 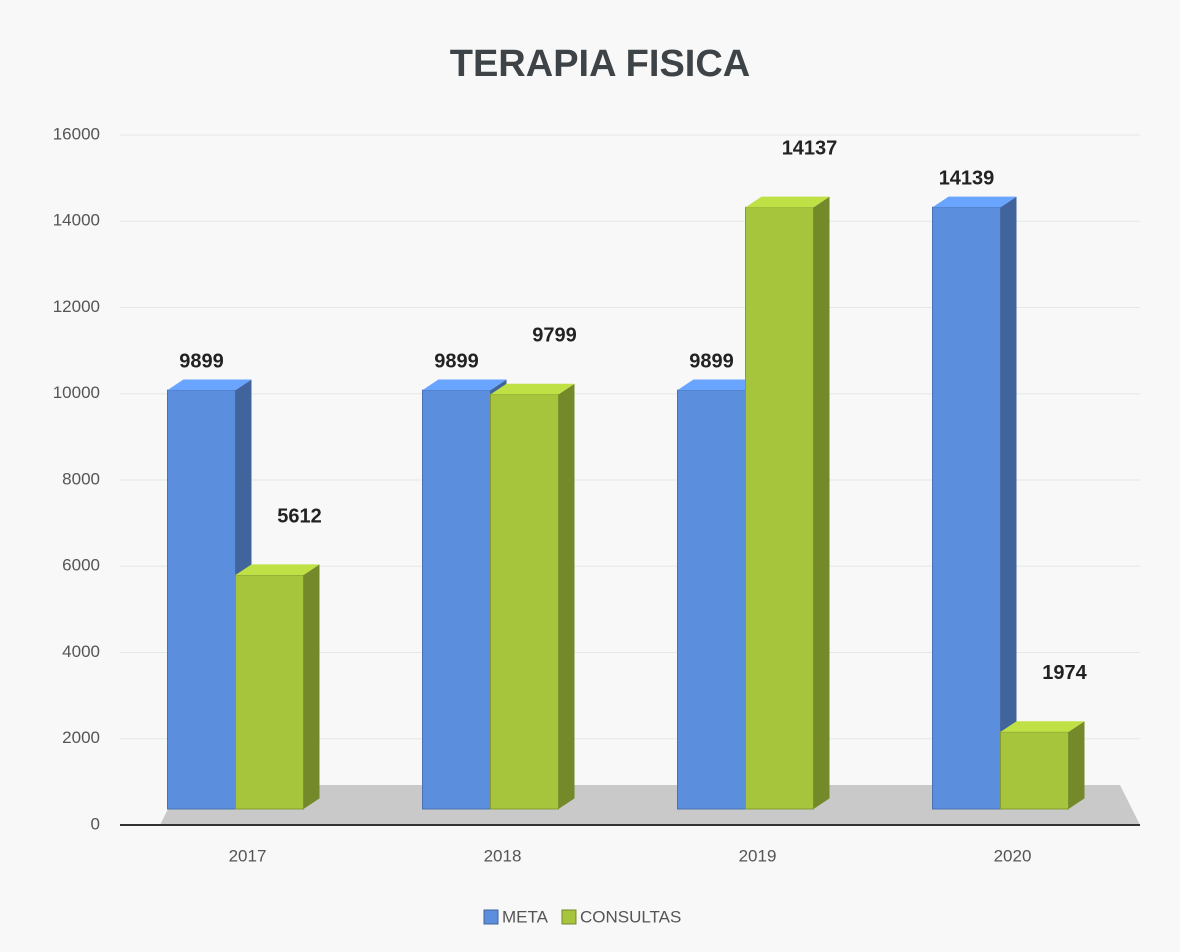 What do you see at coordinates (1064, 673) in the screenshot?
I see `data-label: 1974` at bounding box center [1064, 673].